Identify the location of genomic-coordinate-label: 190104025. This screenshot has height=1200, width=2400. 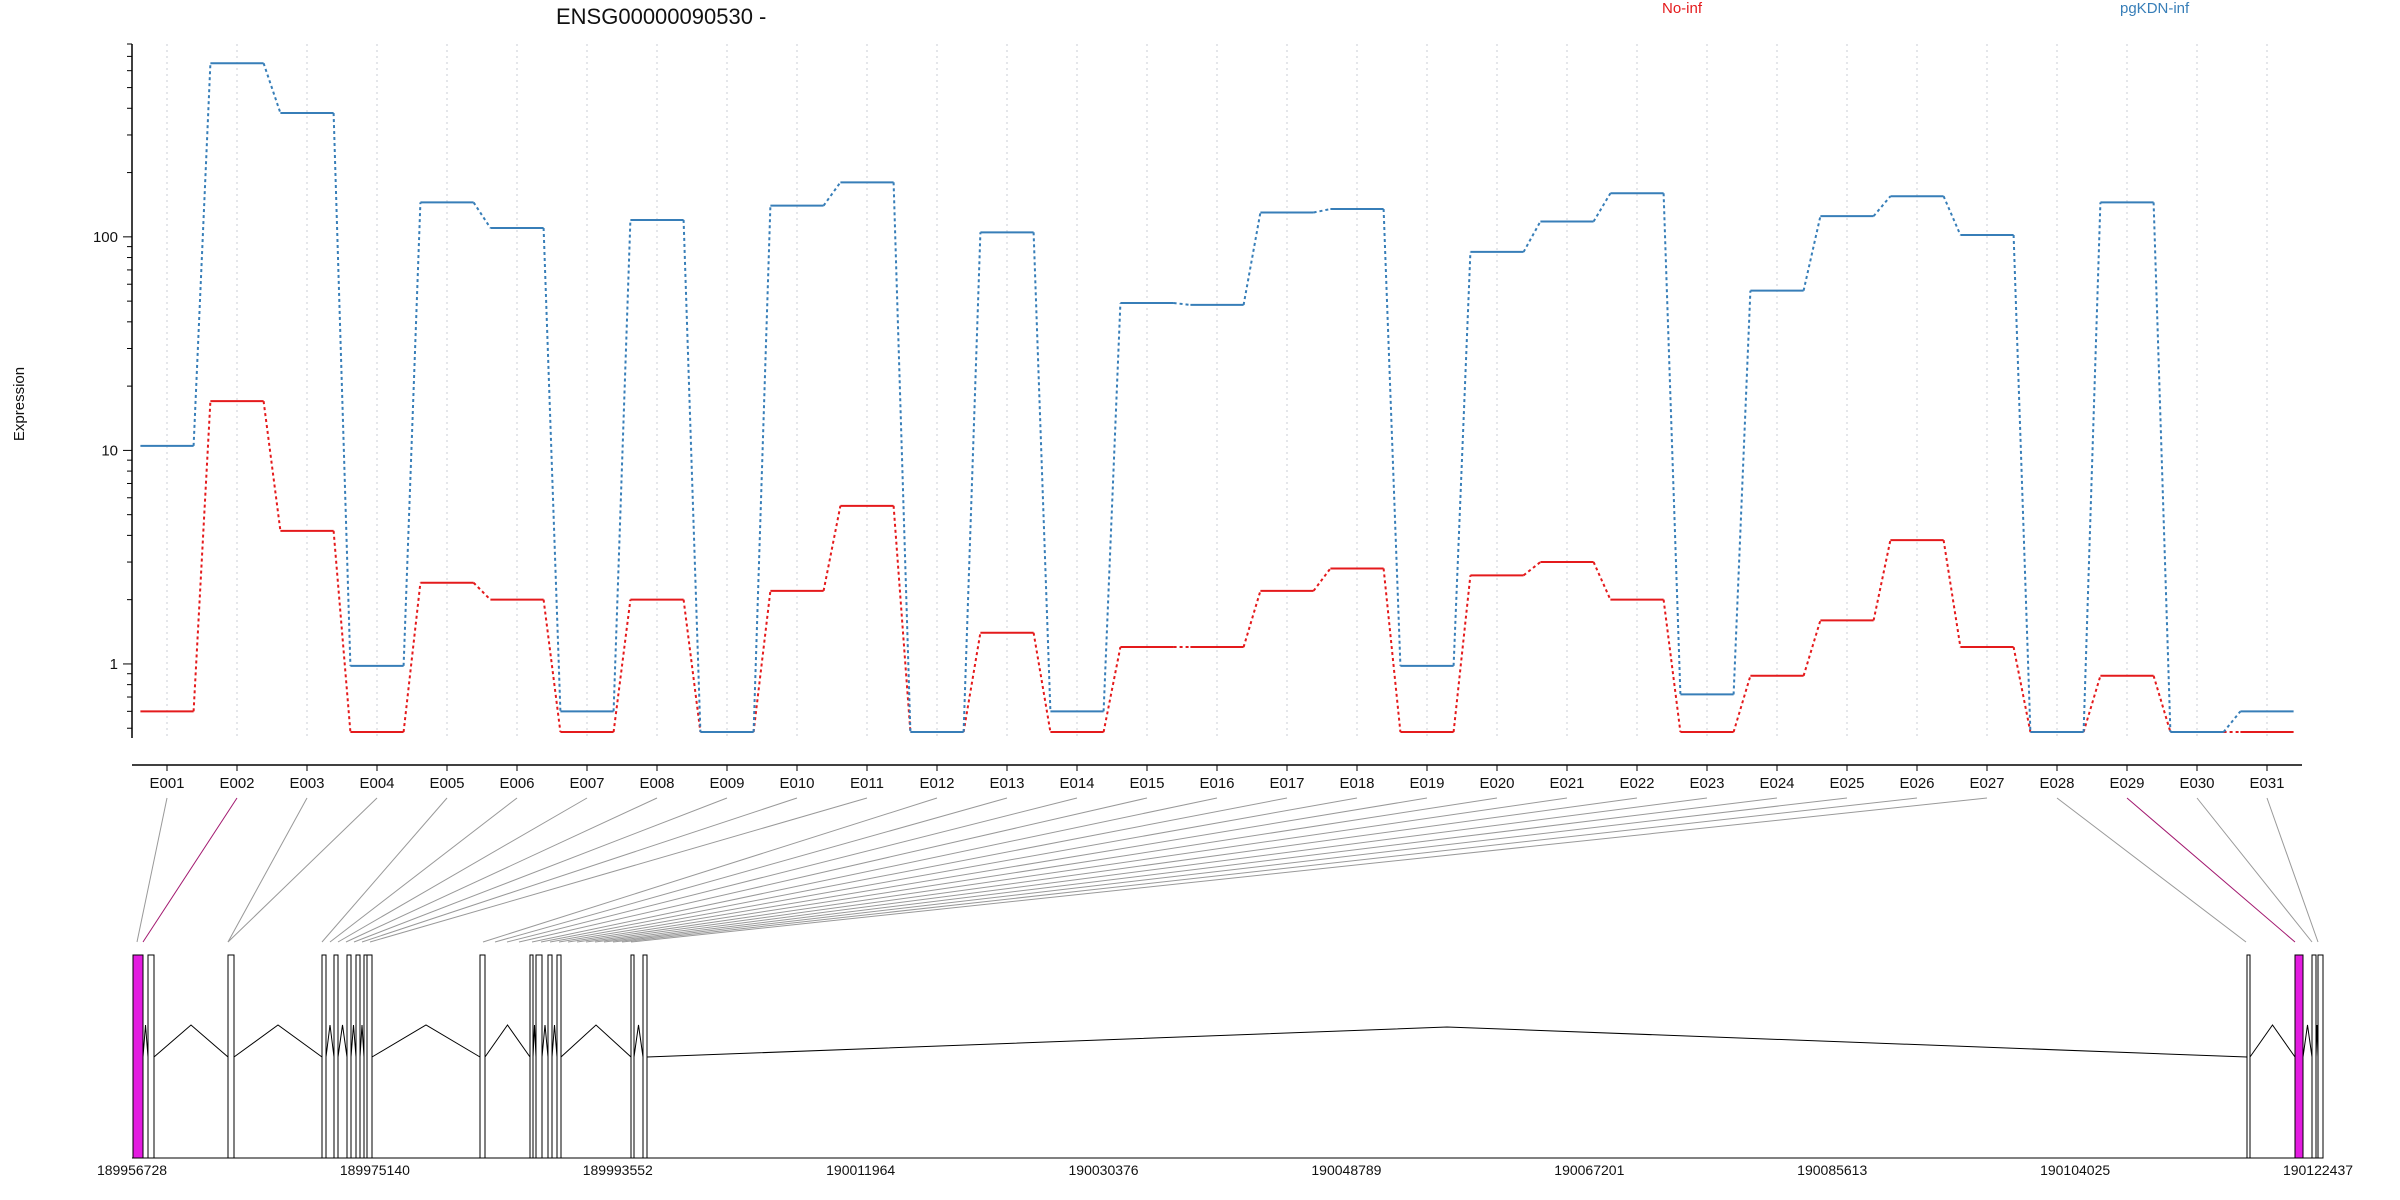
(2075, 1170).